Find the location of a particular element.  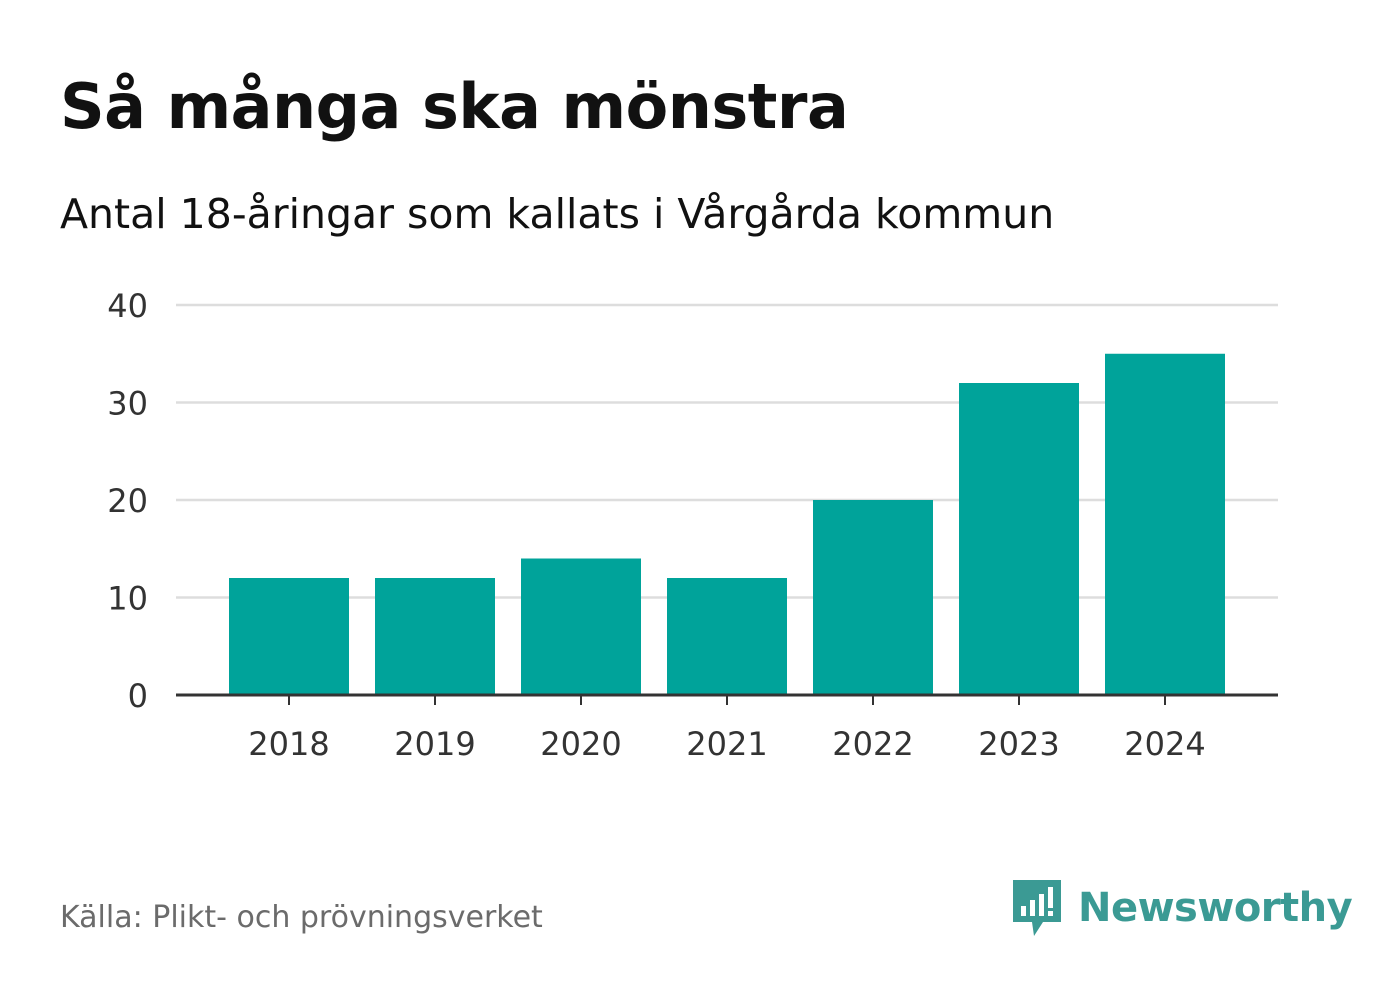

chart-title: Så många ska mönstra is located at coordinates (454, 106).